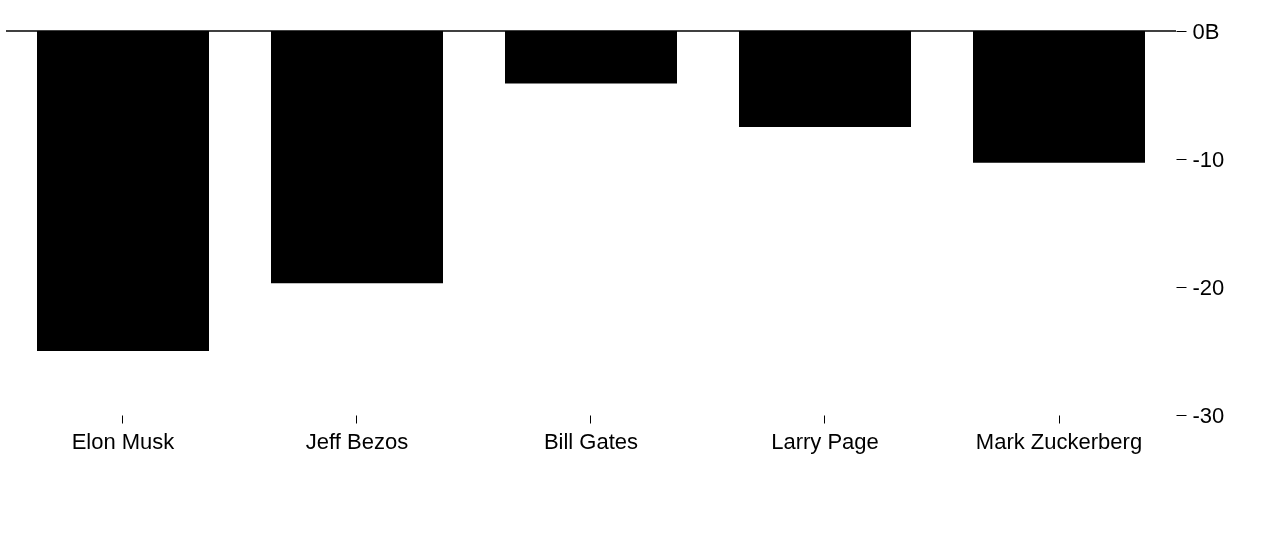 The height and width of the screenshot is (550, 1287). Describe the element at coordinates (123, 441) in the screenshot. I see `x-tick-label: Elon Musk` at that location.